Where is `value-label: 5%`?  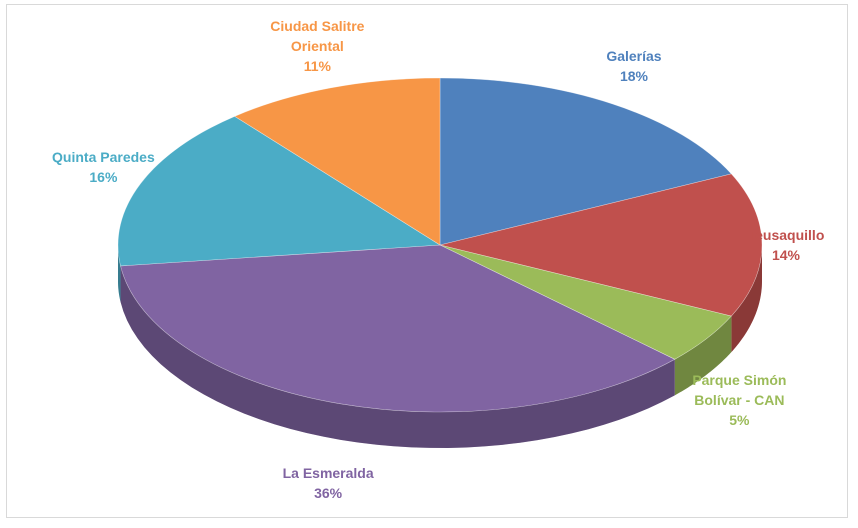
value-label: 5% is located at coordinates (739, 420).